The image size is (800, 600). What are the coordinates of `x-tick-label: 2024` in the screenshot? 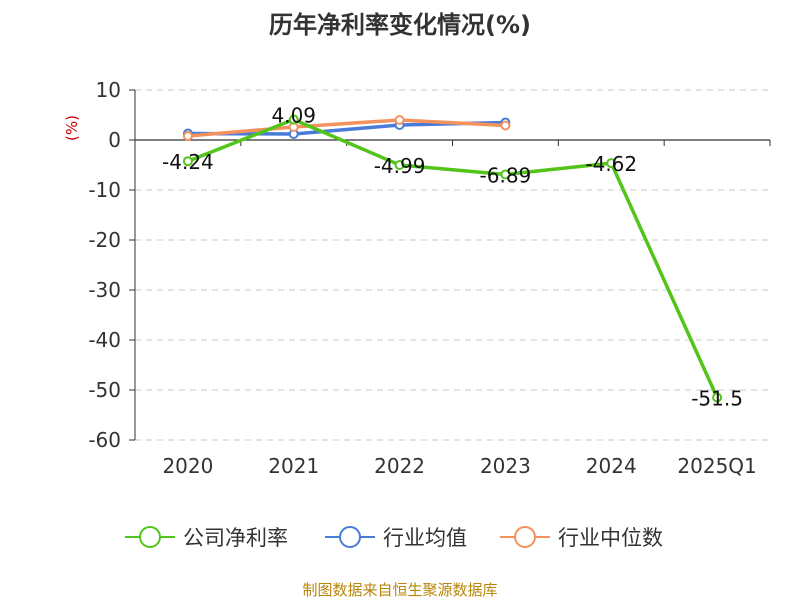 It's located at (611, 466).